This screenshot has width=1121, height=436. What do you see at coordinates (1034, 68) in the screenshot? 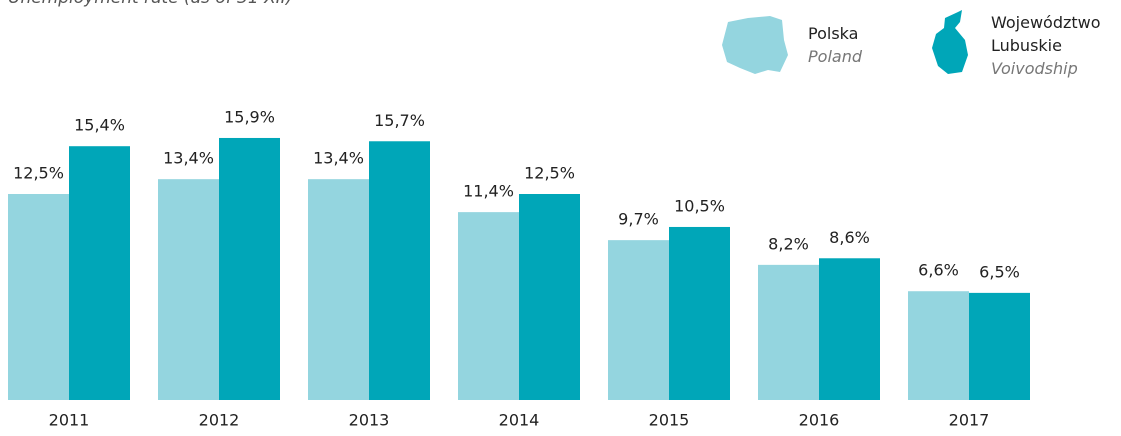
I see `legend-label-en: Voivodship` at bounding box center [1034, 68].